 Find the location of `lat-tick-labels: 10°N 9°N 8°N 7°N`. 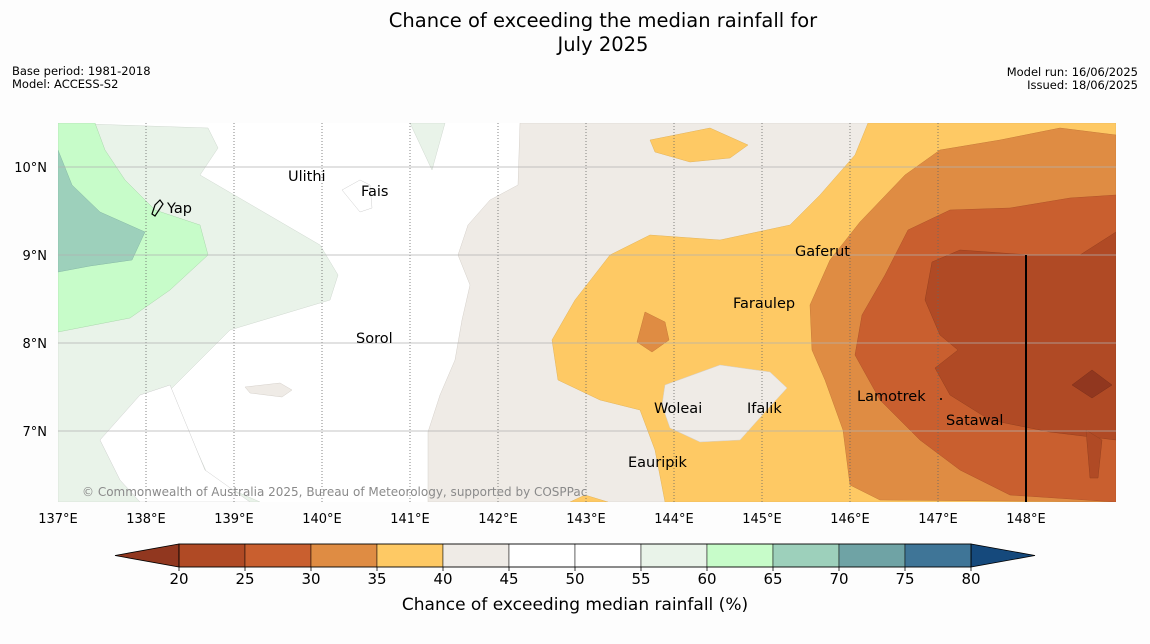

lat-tick-labels: 10°N 9°N 8°N 7°N is located at coordinates (30, 300).